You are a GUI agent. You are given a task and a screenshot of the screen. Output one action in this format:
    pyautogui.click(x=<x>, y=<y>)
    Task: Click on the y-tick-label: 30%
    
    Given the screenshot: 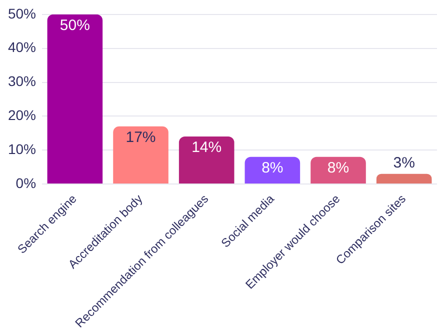 What is the action you would take?
    pyautogui.click(x=22, y=81)
    